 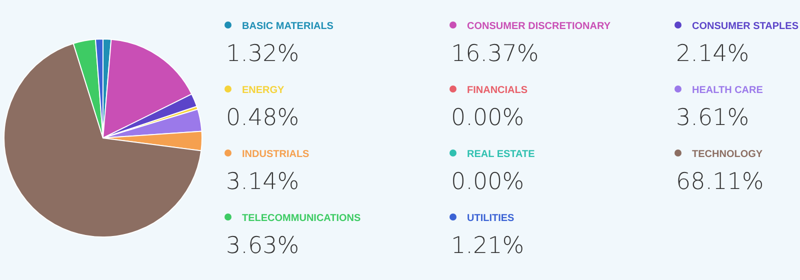 What do you see at coordinates (288, 26) in the screenshot?
I see `legend-label: BASIC MATERIALS` at bounding box center [288, 26].